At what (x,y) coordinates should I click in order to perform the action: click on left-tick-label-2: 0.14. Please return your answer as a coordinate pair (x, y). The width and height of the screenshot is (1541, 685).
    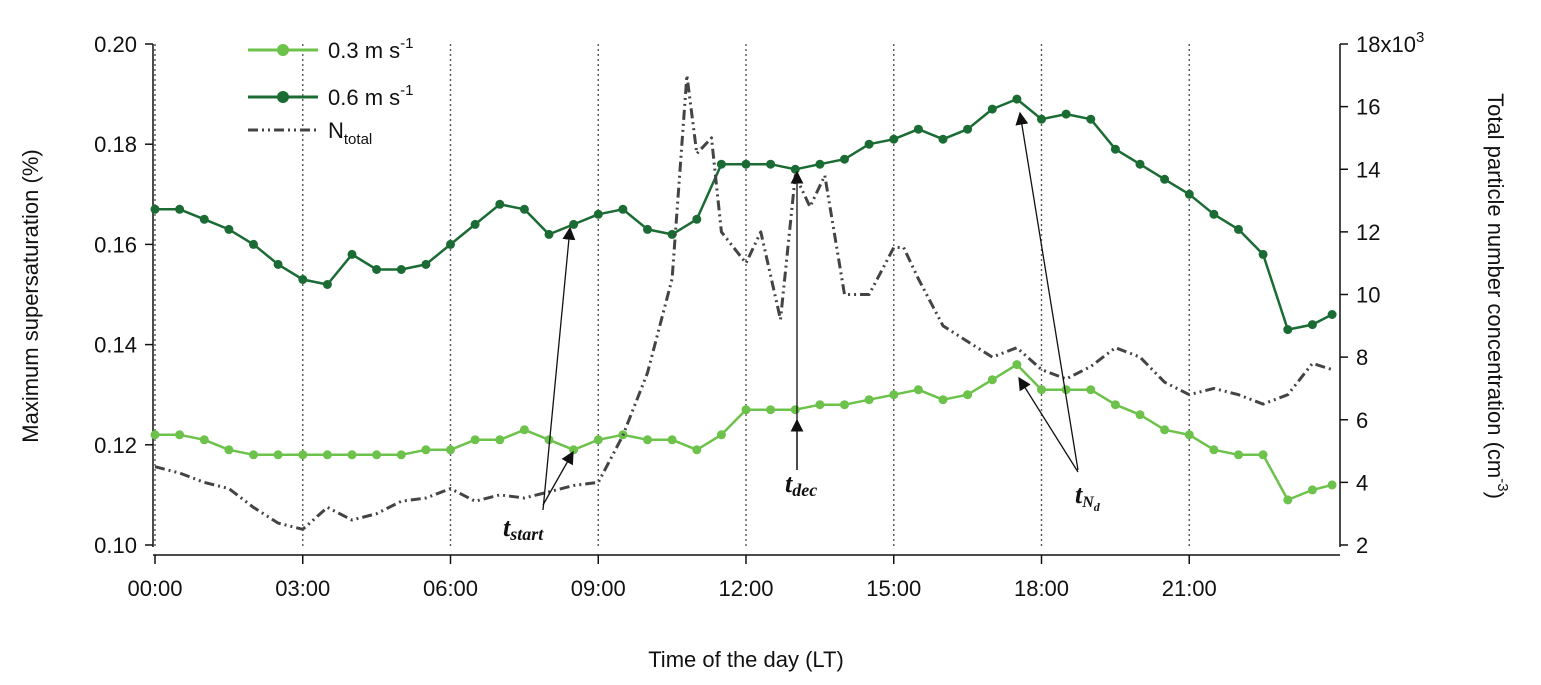
    Looking at the image, I should click on (115, 345).